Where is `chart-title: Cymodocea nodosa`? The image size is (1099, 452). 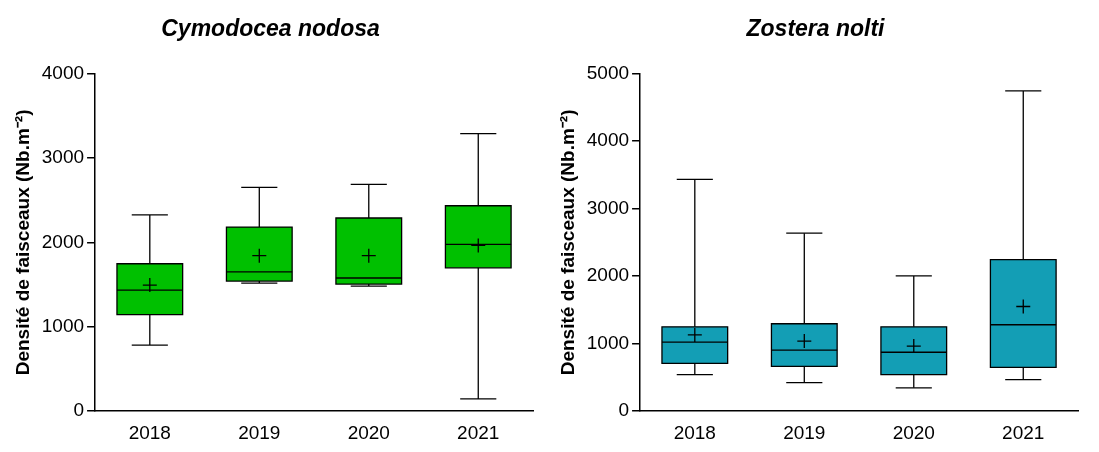
chart-title: Cymodocea nodosa is located at coordinates (270, 28).